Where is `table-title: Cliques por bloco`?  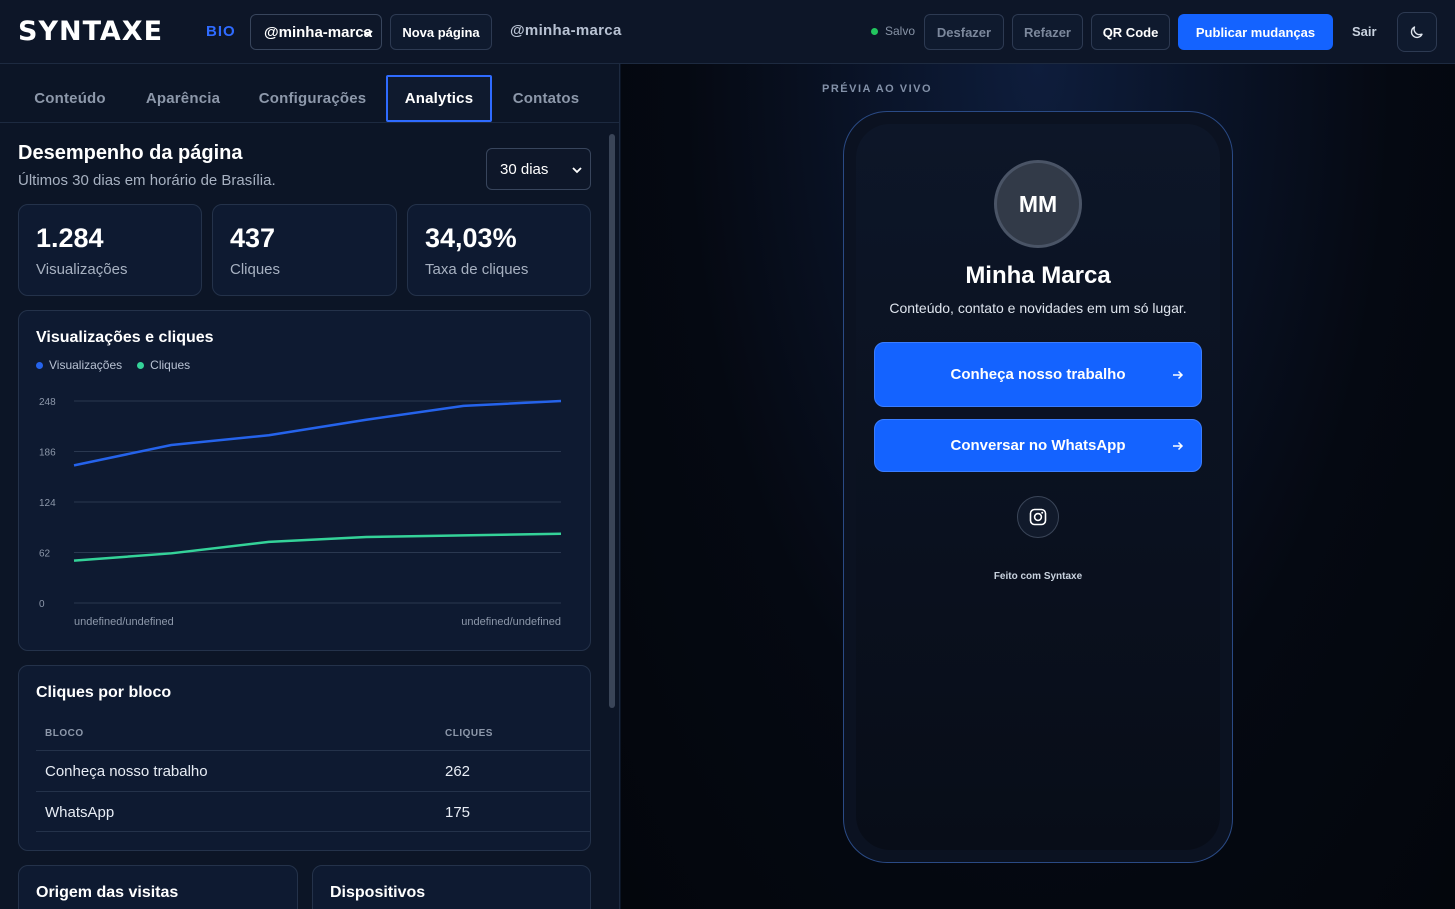
table-title: Cliques por bloco is located at coordinates (104, 692).